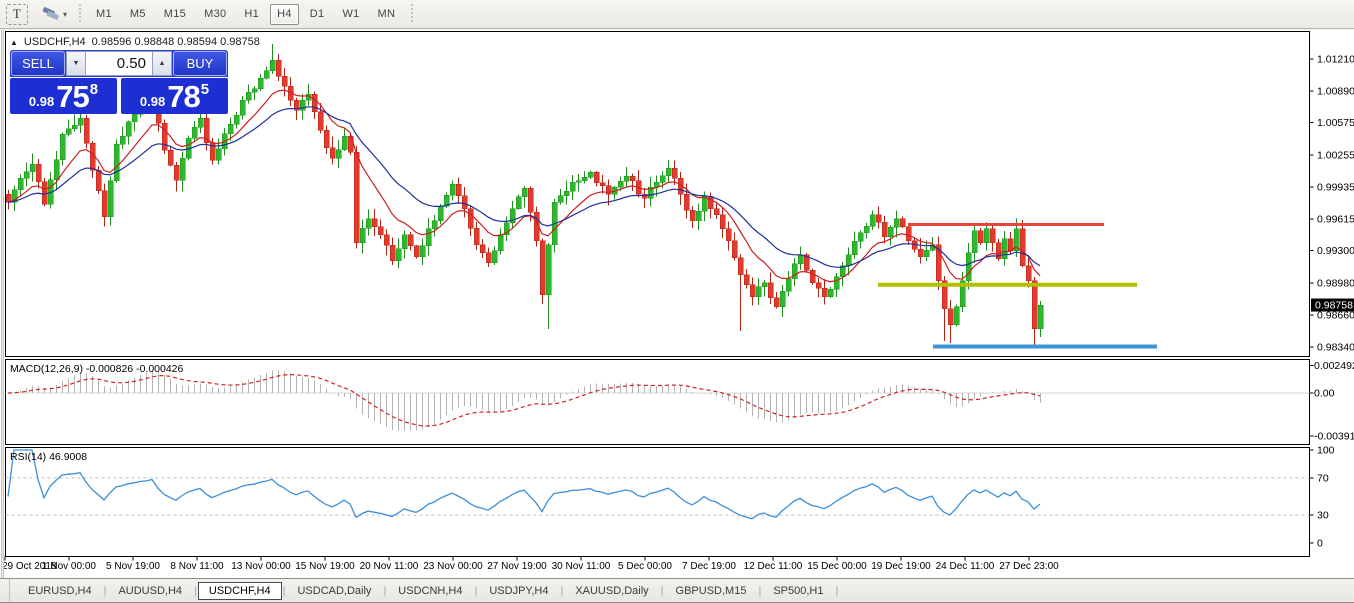 The height and width of the screenshot is (603, 1354). What do you see at coordinates (252, 14) in the screenshot?
I see `timeframe-button-h1: H1` at bounding box center [252, 14].